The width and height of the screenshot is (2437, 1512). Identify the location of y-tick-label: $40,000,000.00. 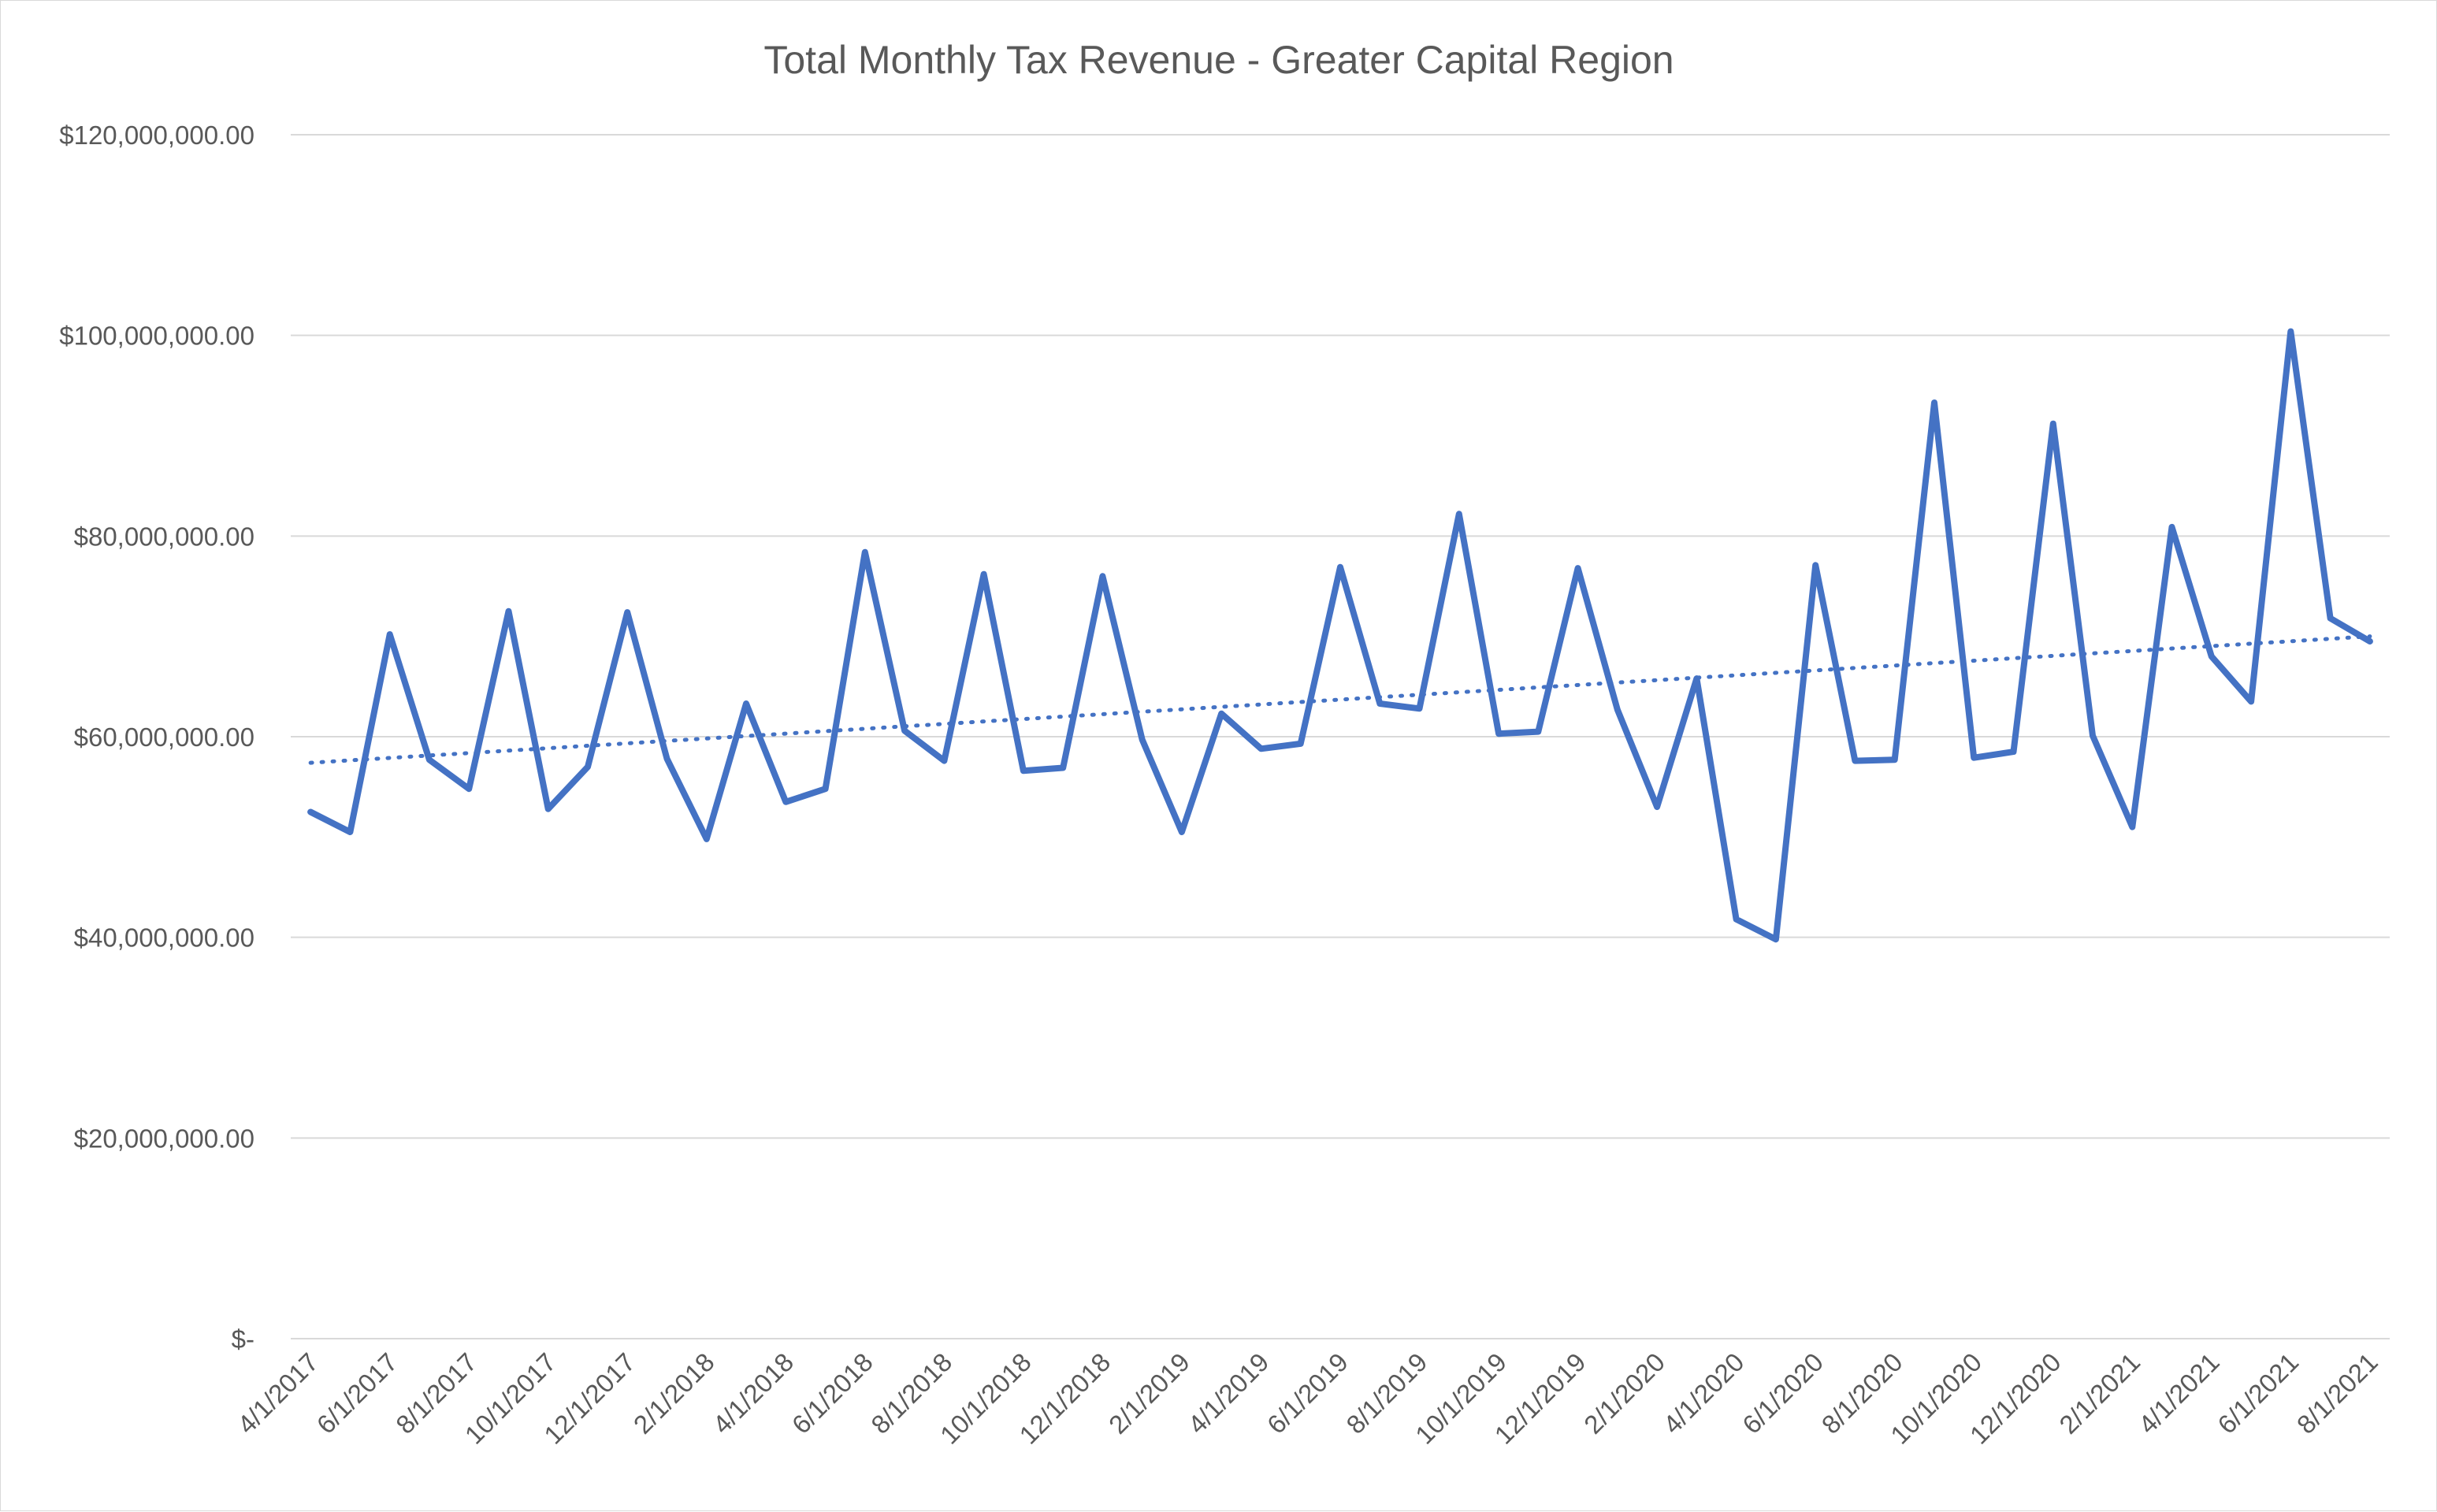
(164, 938).